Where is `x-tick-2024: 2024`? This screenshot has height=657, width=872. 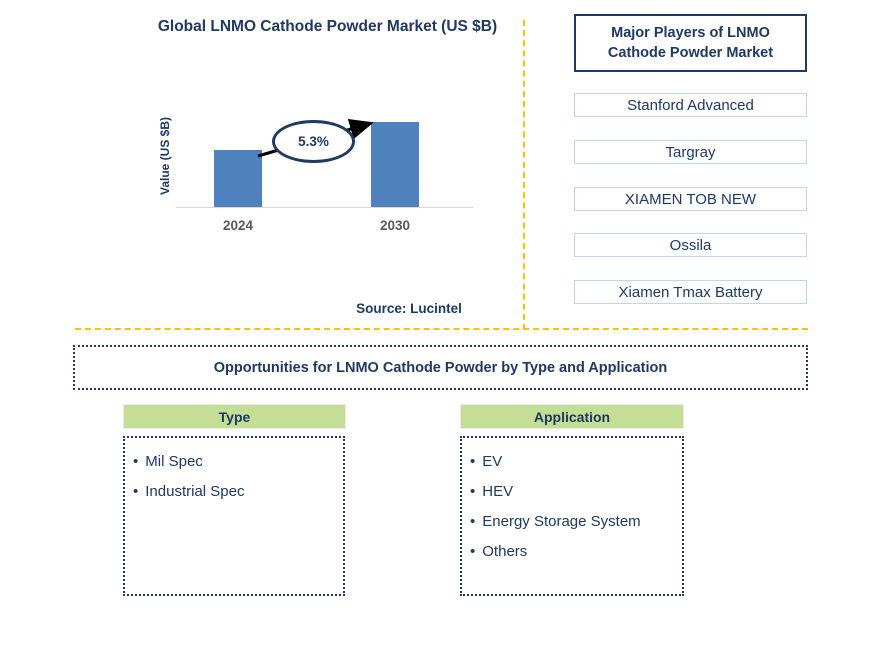
x-tick-2024: 2024 is located at coordinates (238, 225).